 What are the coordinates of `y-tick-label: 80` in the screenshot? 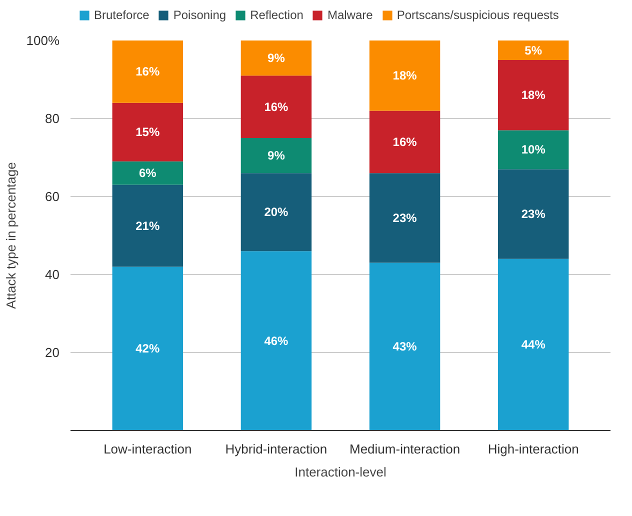 It's located at (52, 118).